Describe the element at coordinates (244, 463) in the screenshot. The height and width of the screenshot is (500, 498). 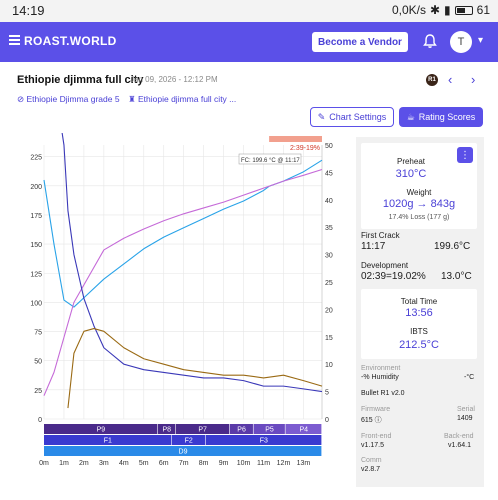
I see `x-tick-label: 10m` at that location.